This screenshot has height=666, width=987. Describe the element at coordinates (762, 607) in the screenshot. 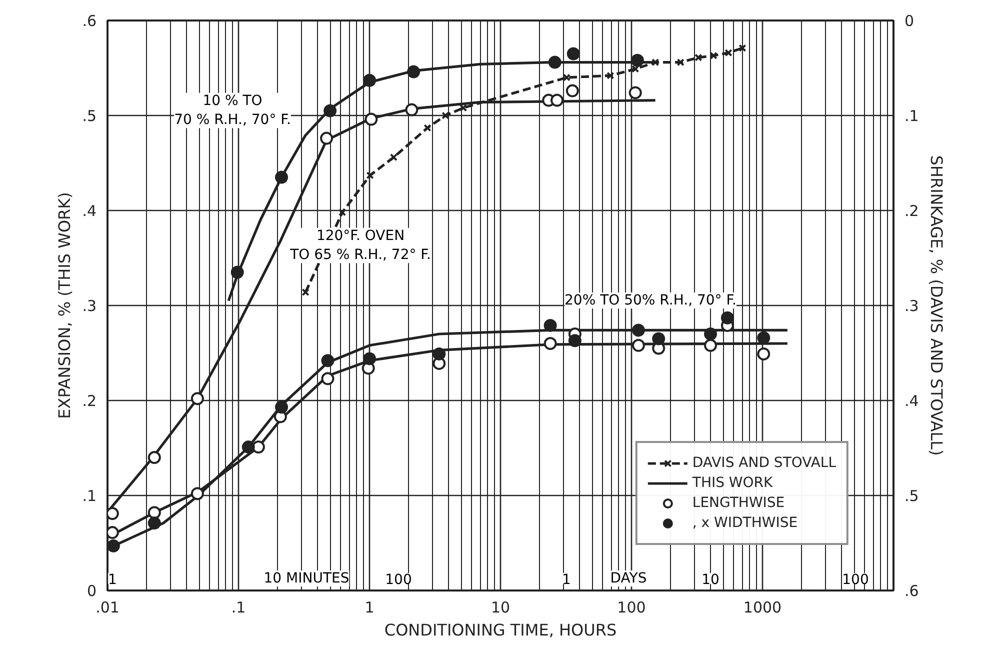

I see `x-tick-label: 1000` at that location.